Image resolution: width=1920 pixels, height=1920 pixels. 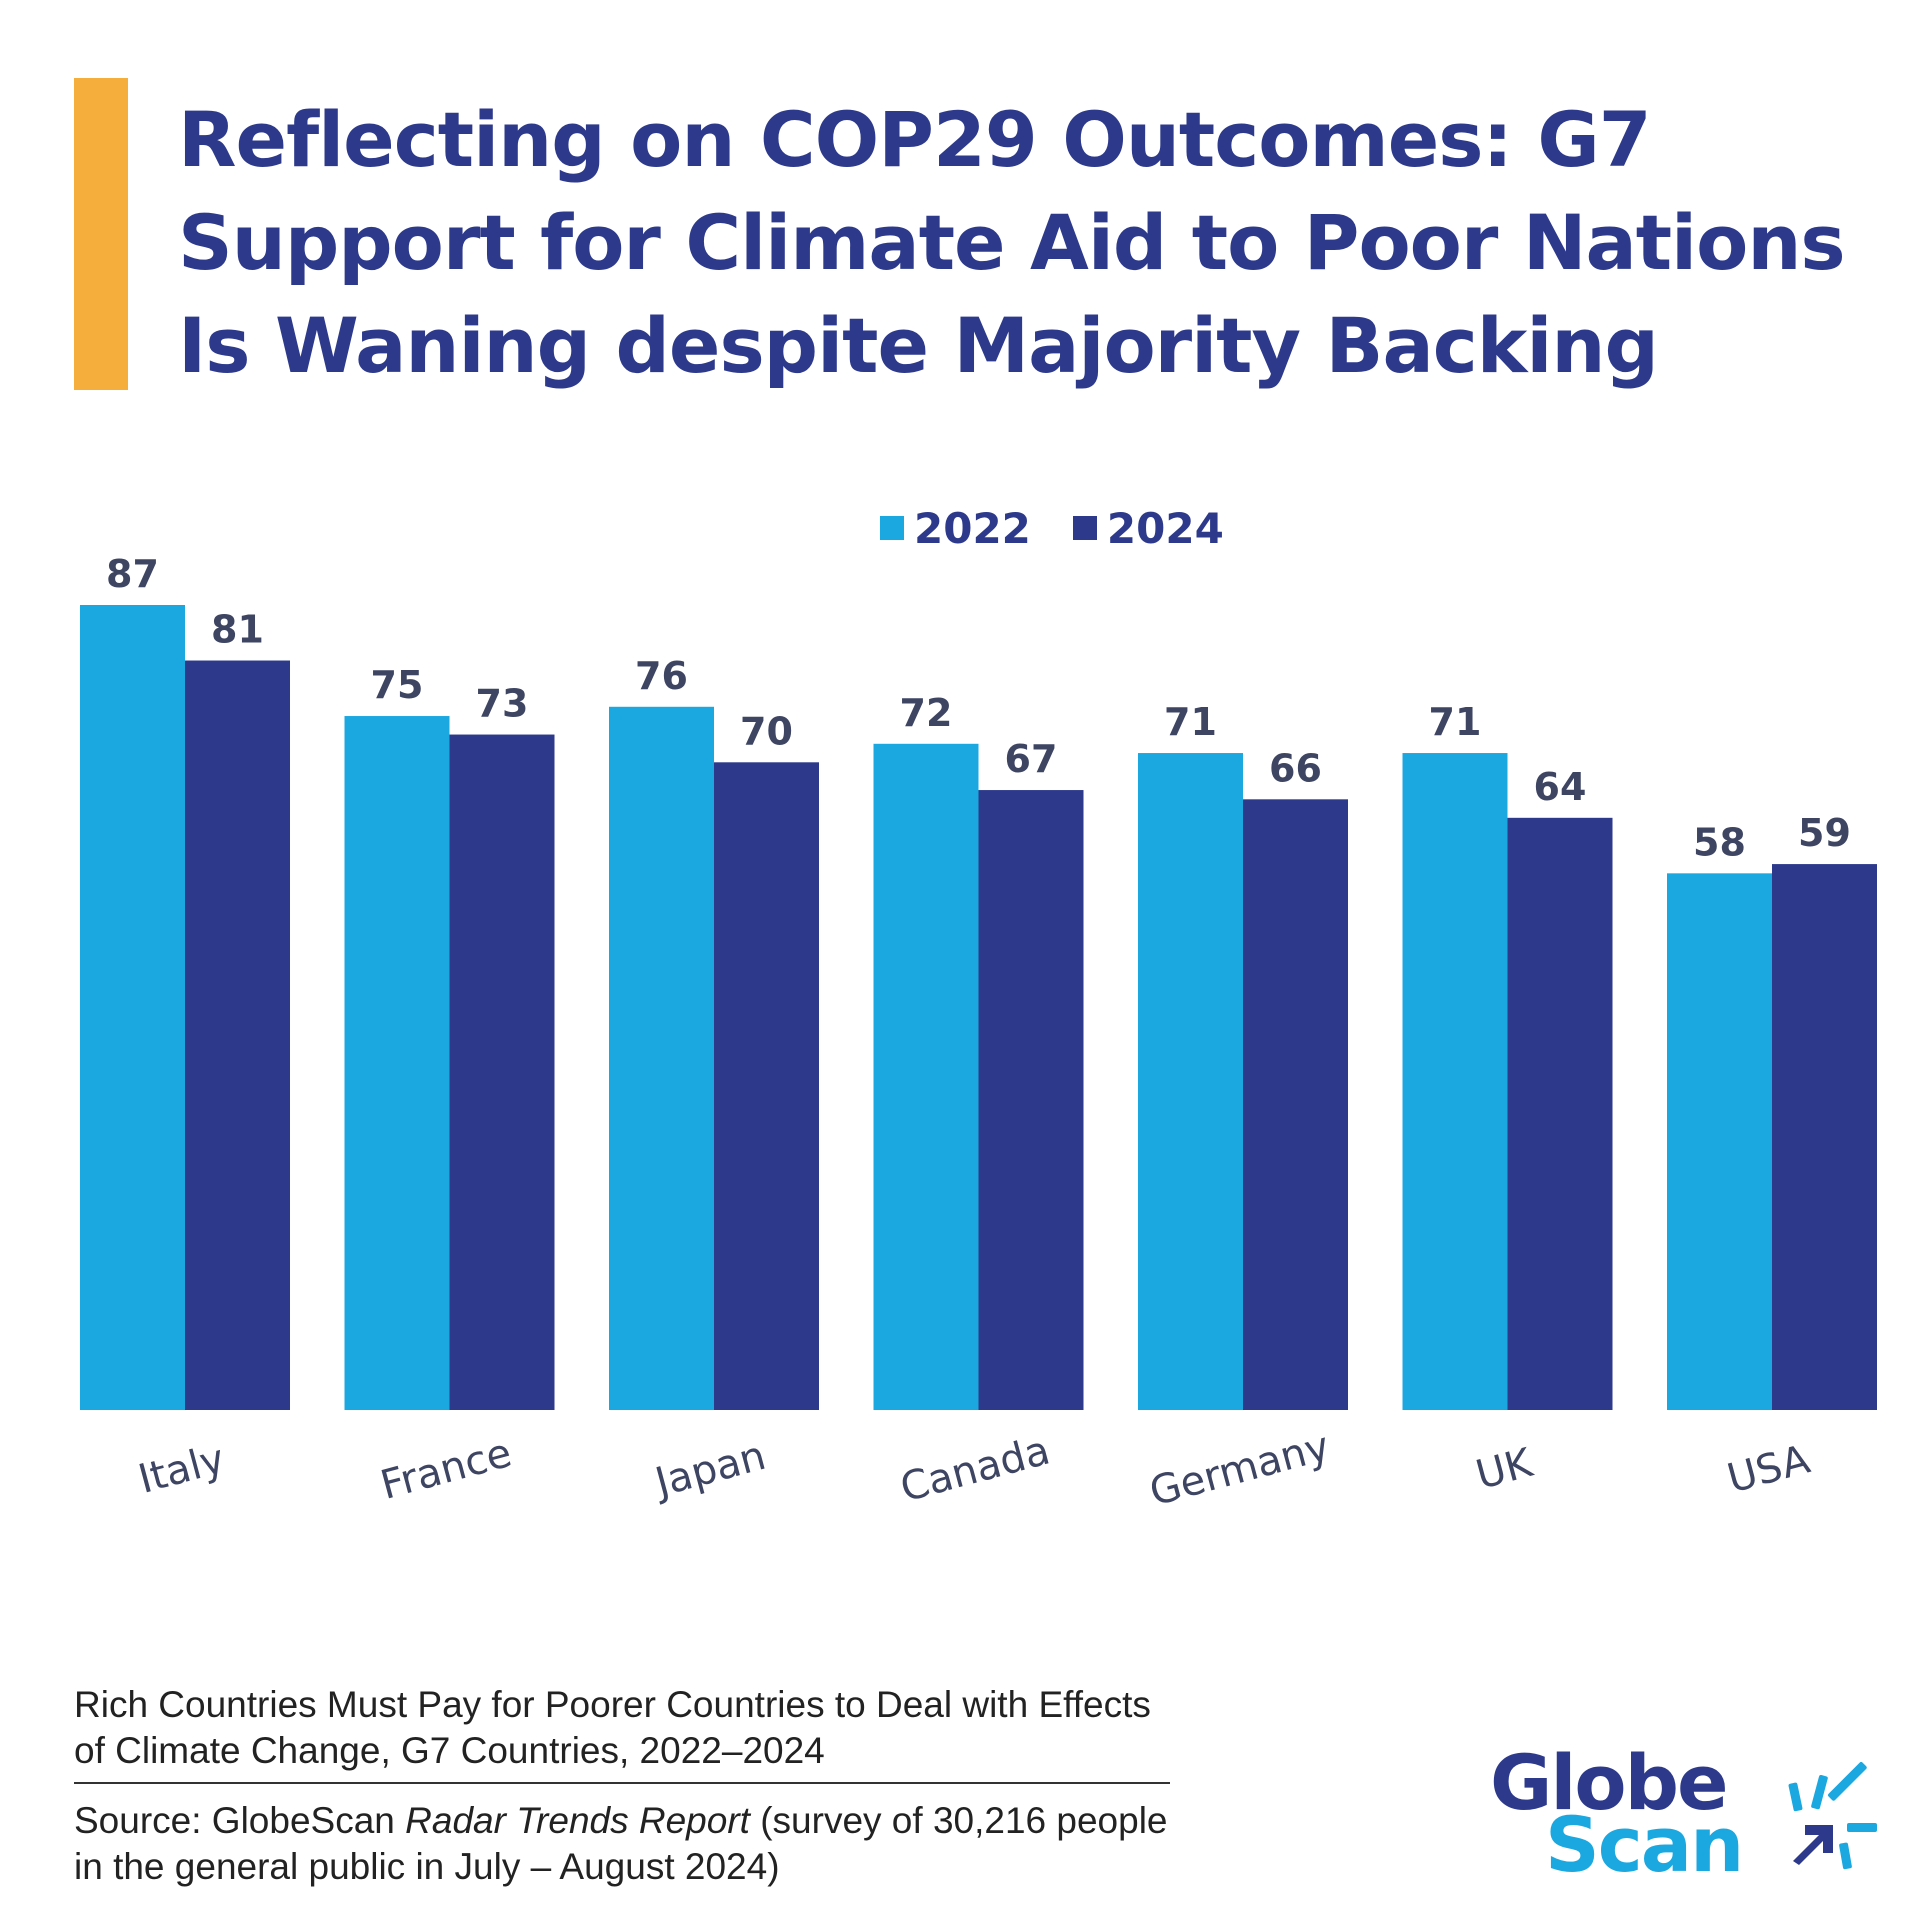 What do you see at coordinates (918, 345) in the screenshot?
I see `title-line-3: Is Waning despite Majority Backing` at bounding box center [918, 345].